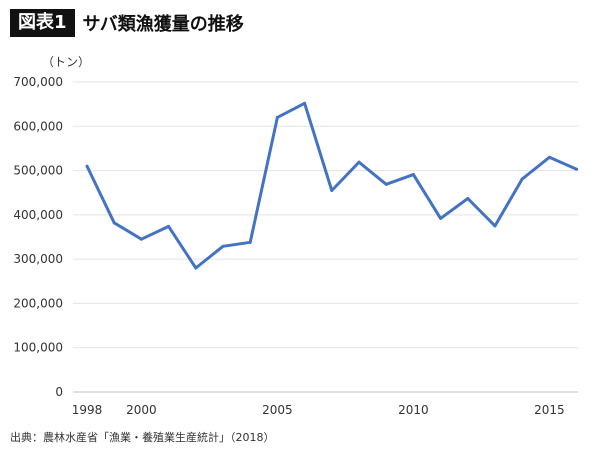 The image size is (598, 450). I want to click on figure-header: 図表1 サバ類漁獲量の推移, so click(127, 23).